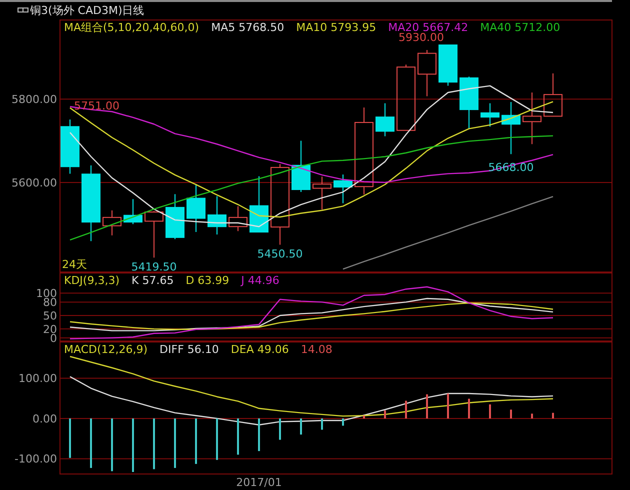 The width and height of the screenshot is (630, 490). I want to click on series-label: J 44.96, so click(260, 280).